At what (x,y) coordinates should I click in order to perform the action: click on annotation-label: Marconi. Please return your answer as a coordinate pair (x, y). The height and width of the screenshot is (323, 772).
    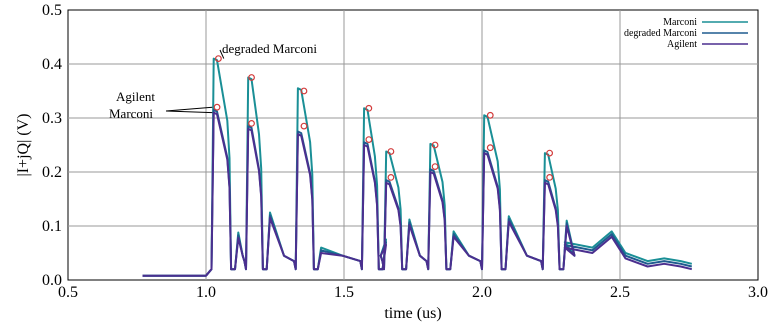
    Looking at the image, I should click on (131, 113).